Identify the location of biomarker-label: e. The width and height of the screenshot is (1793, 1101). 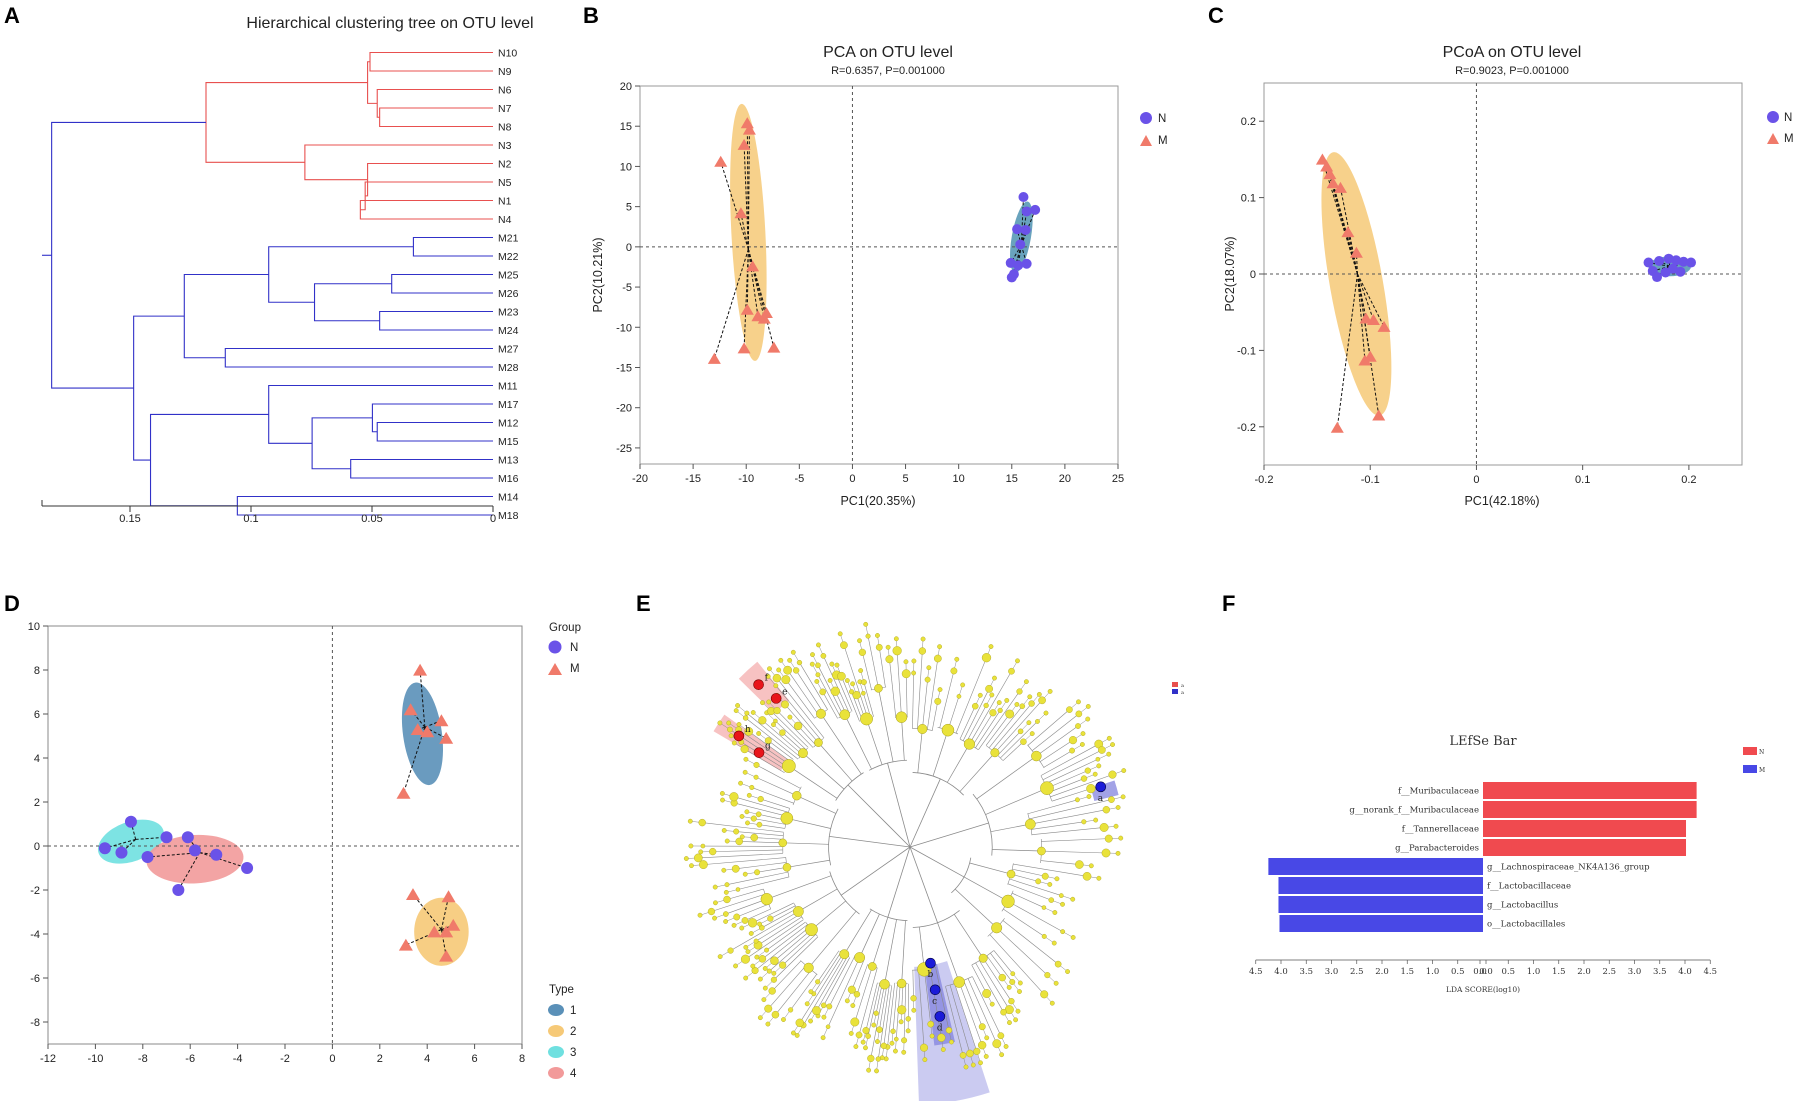
(784, 692).